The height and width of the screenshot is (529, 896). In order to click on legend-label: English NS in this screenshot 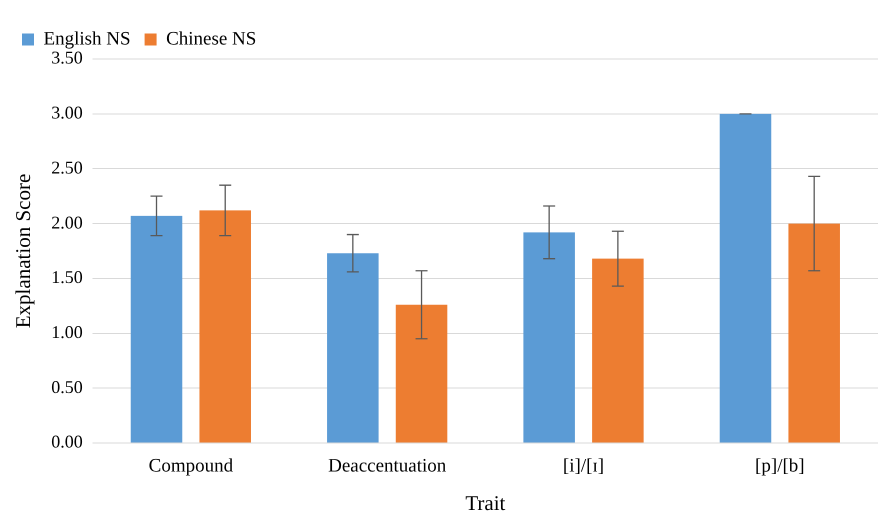, I will do `click(87, 39)`.